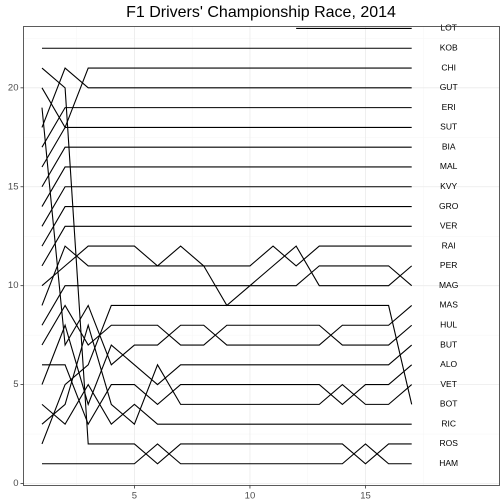 The width and height of the screenshot is (504, 504). I want to click on series-line-ham, so click(226, 454).